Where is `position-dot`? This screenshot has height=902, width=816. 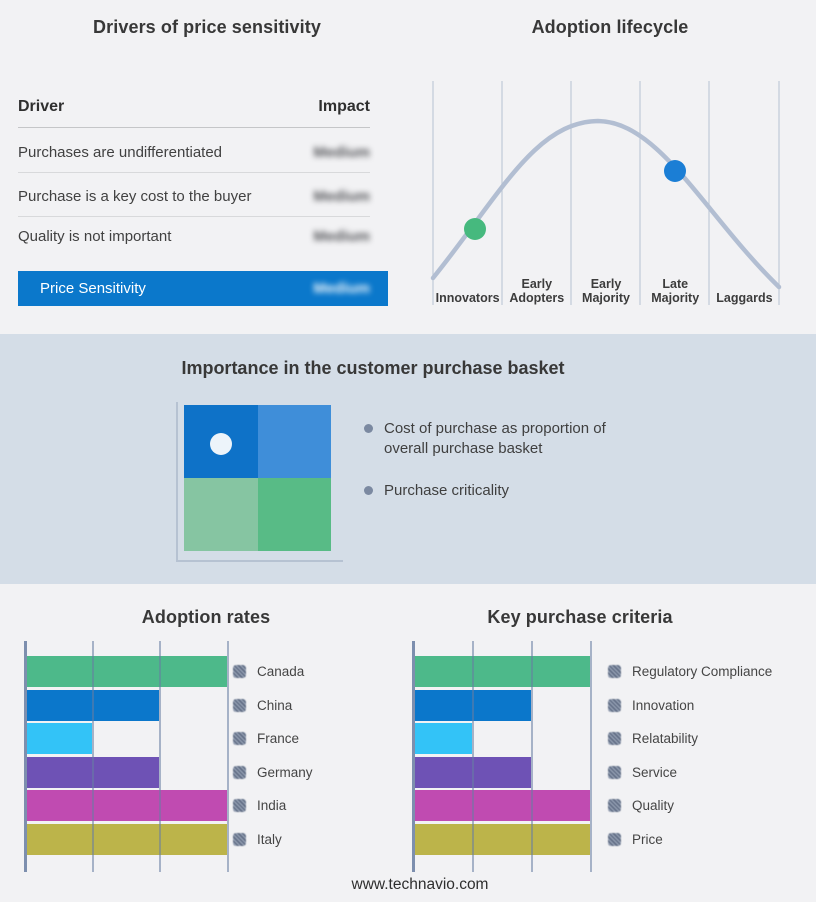 position-dot is located at coordinates (221, 444).